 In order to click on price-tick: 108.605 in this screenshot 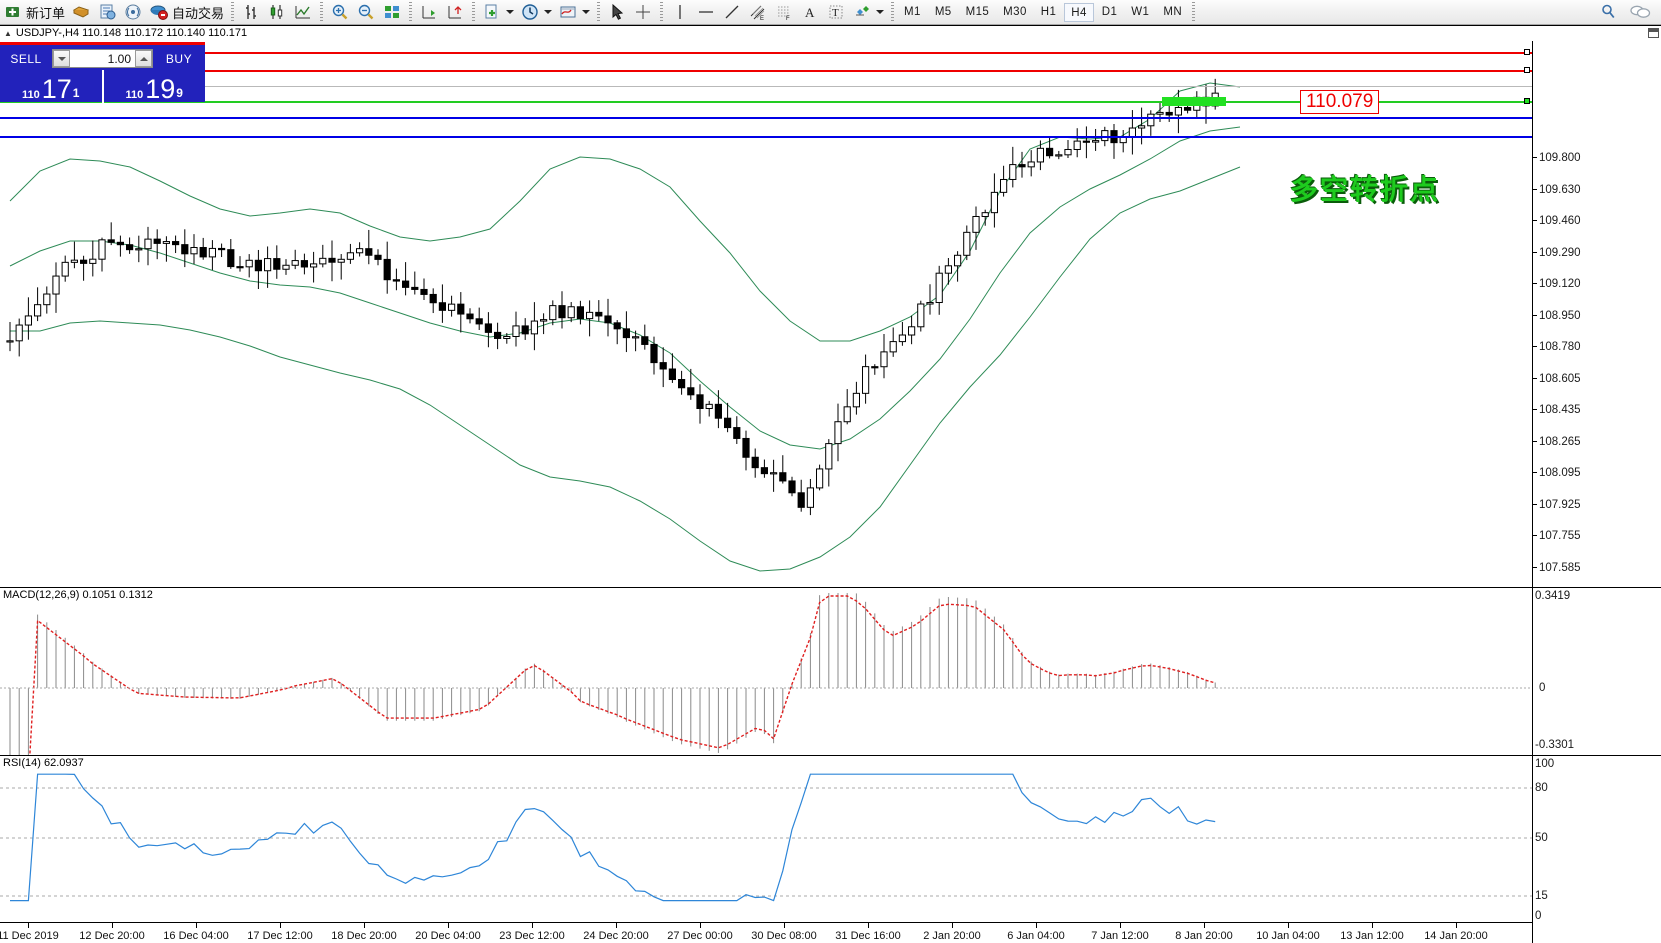, I will do `click(1557, 379)`.